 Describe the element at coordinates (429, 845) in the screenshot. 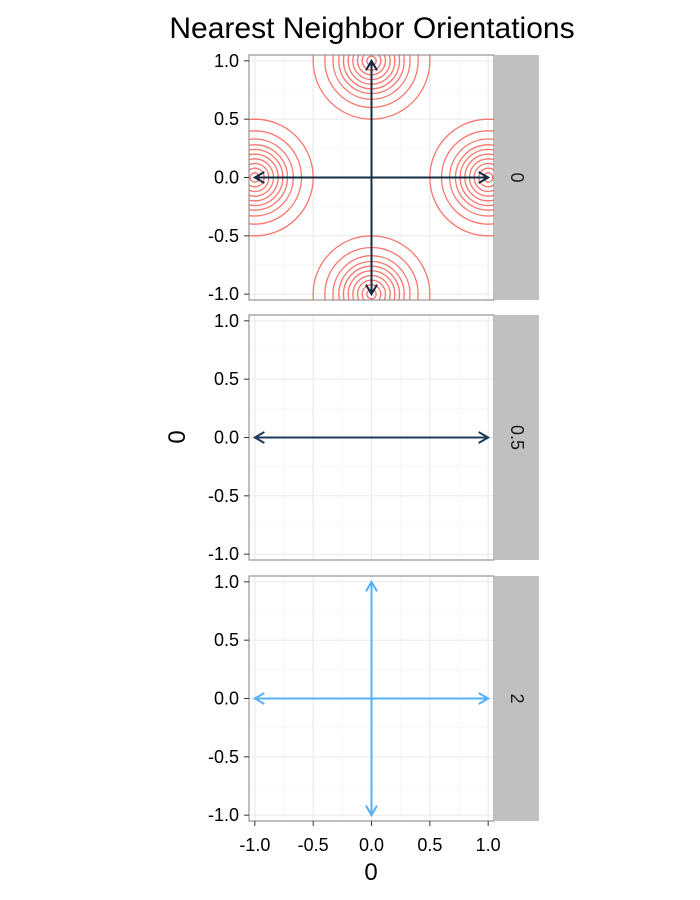

I see `x-tick-label: 0.5` at that location.